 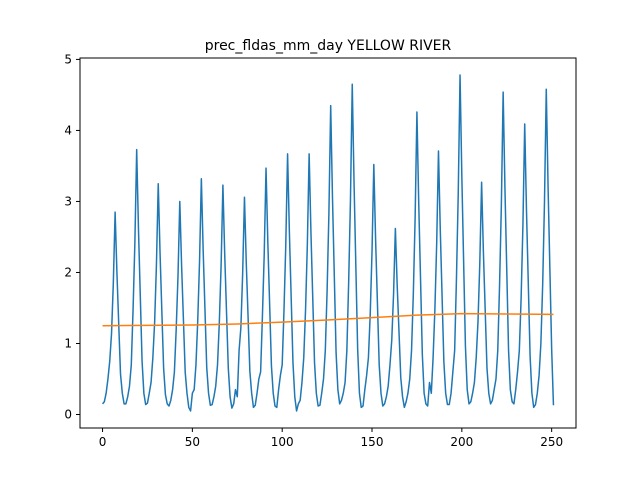 I want to click on x-tick-label: 50, so click(x=192, y=442).